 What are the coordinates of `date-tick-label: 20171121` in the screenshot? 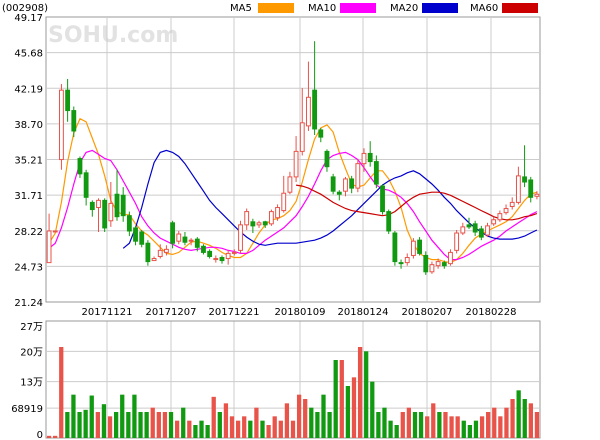 It's located at (107, 312).